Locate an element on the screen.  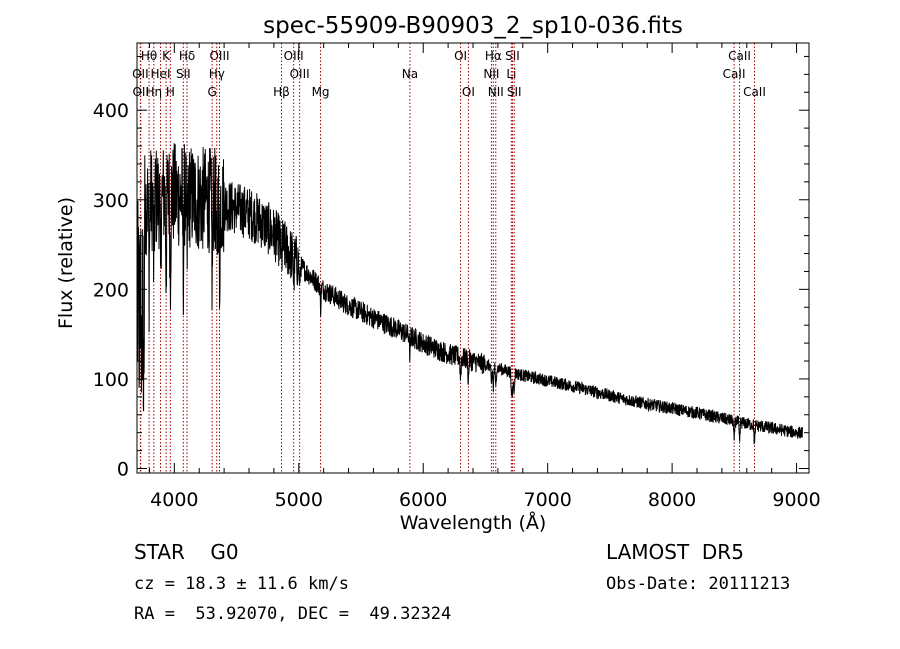
spectral-line-label: Hδ is located at coordinates (187, 56).